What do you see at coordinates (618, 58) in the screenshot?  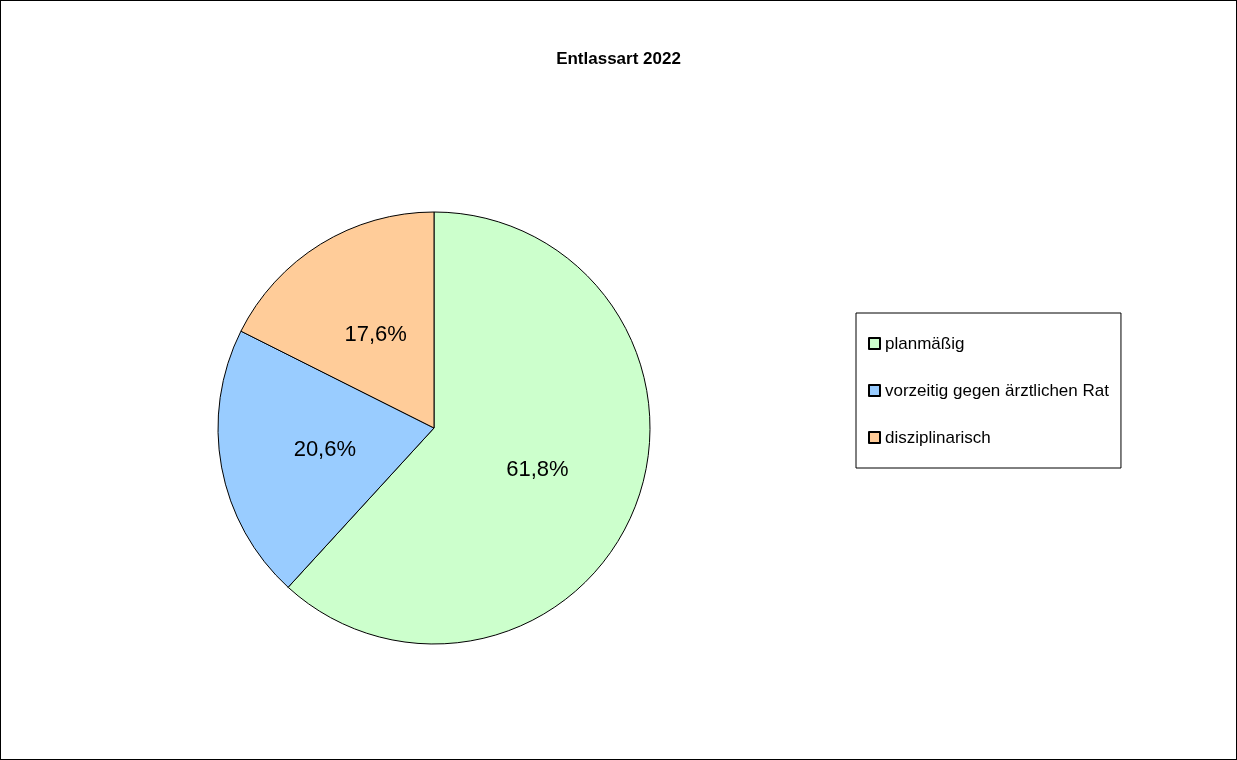 I see `chart-title: Entlassart 2022` at bounding box center [618, 58].